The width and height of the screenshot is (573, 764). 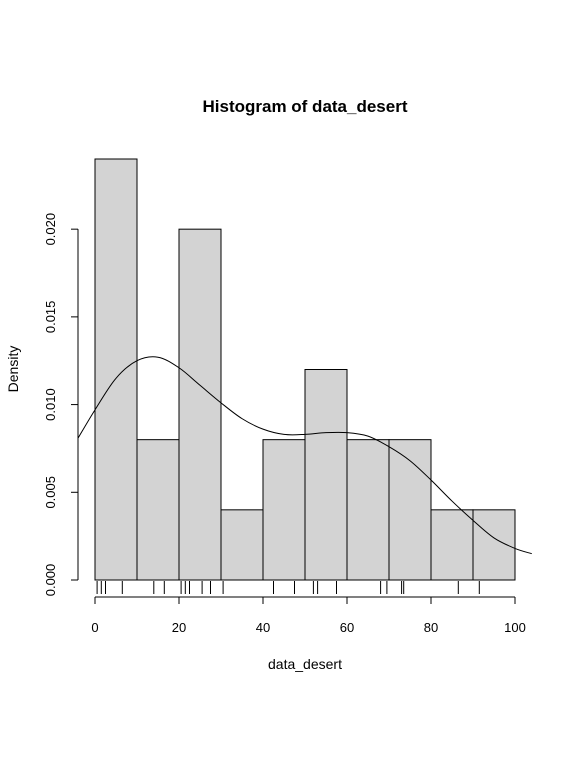 I want to click on y-tick-label-0: 0.000, so click(x=50, y=580).